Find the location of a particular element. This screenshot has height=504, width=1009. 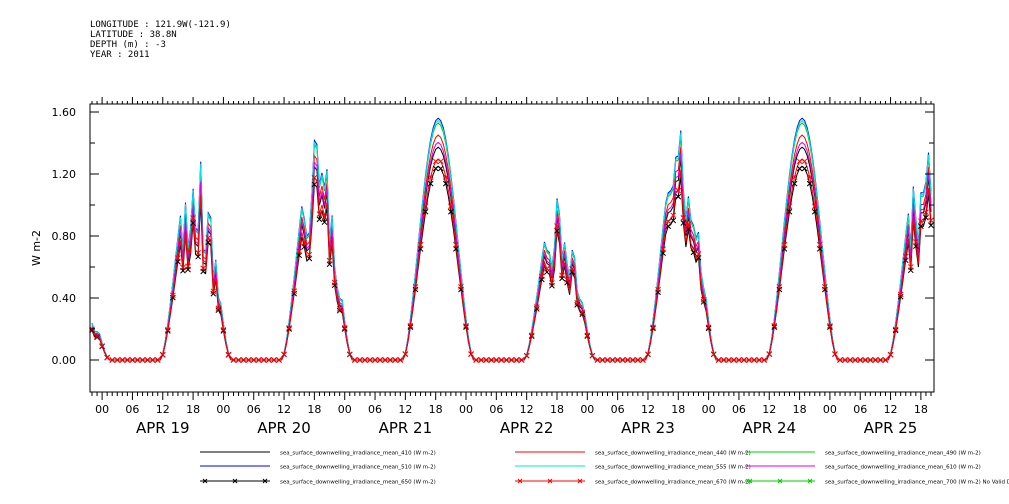

y-tick-label: 0.80 is located at coordinates (64, 236).